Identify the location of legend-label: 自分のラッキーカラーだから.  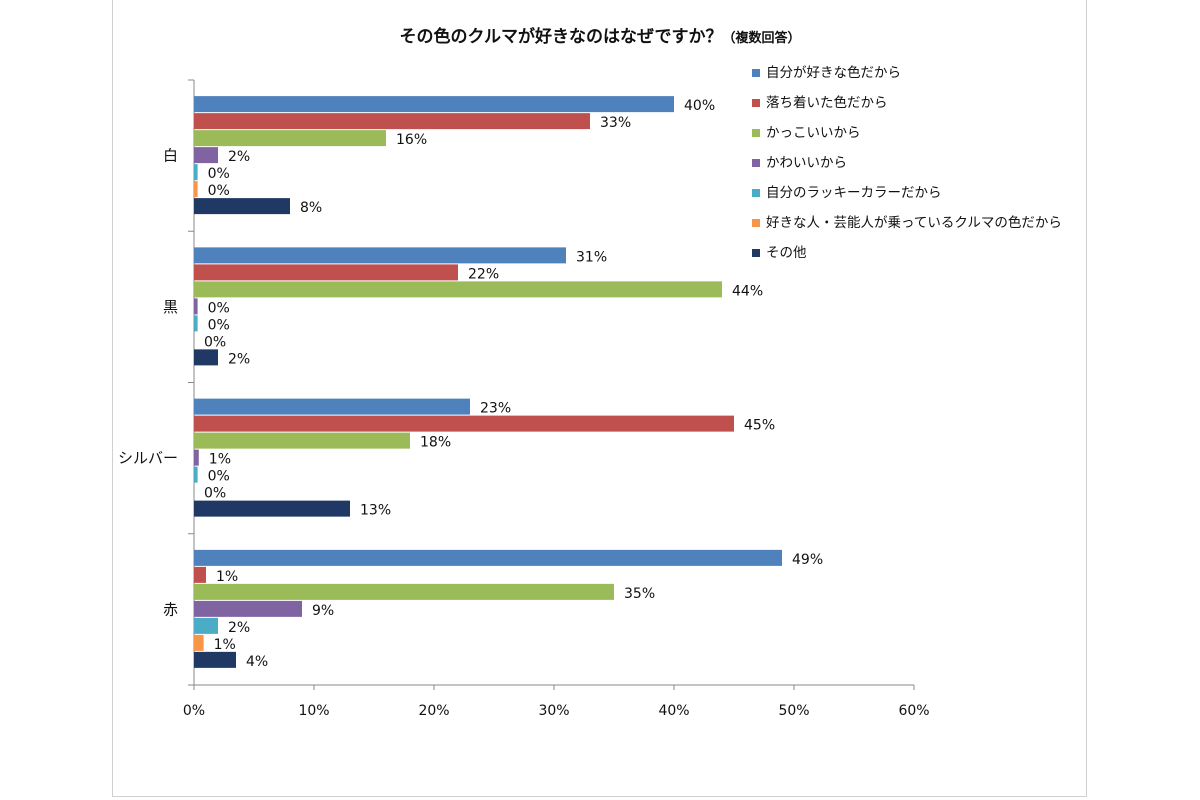
(854, 193).